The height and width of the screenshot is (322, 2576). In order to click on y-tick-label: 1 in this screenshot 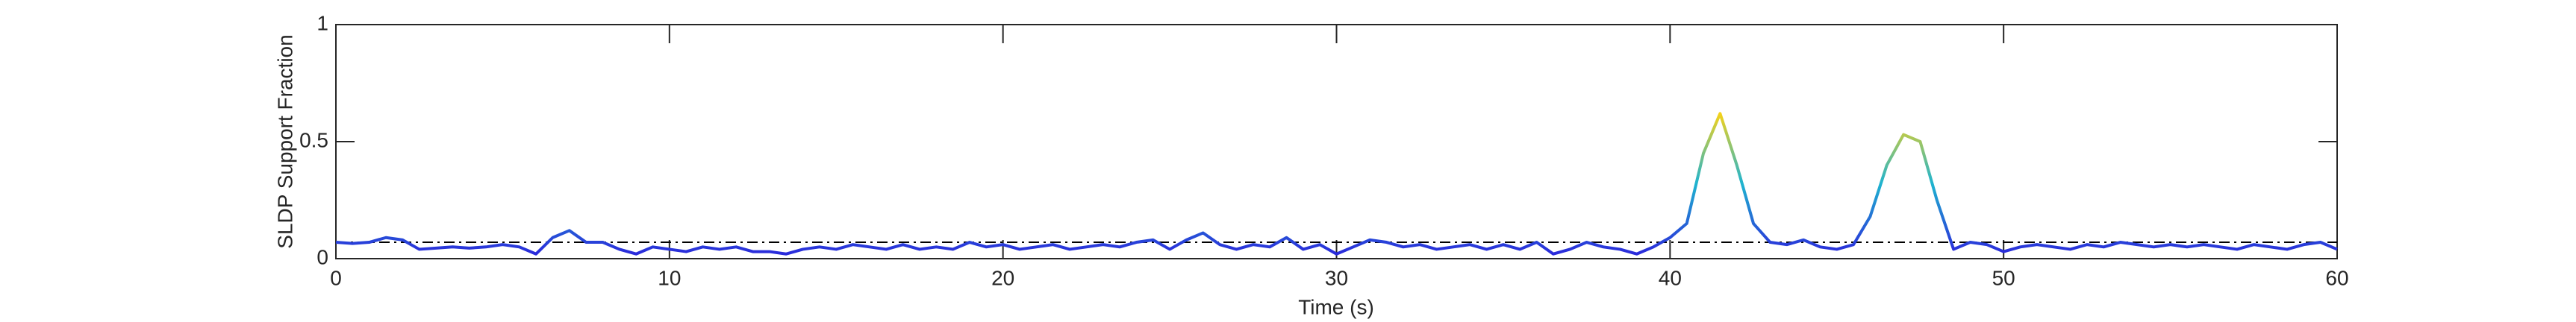, I will do `click(322, 22)`.